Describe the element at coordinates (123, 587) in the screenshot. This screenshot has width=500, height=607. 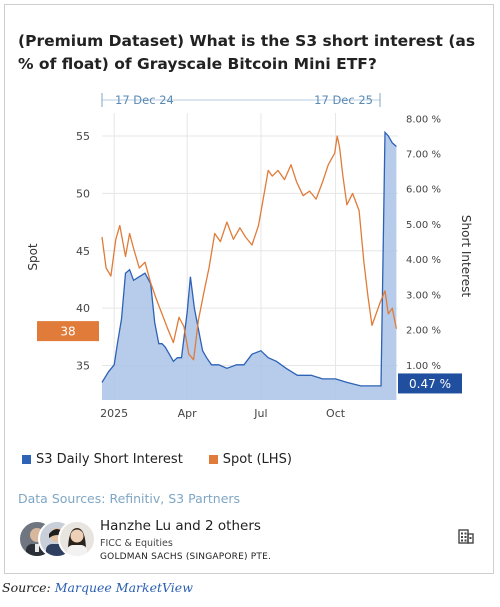
I see `source-link: Marquee MarketView` at that location.